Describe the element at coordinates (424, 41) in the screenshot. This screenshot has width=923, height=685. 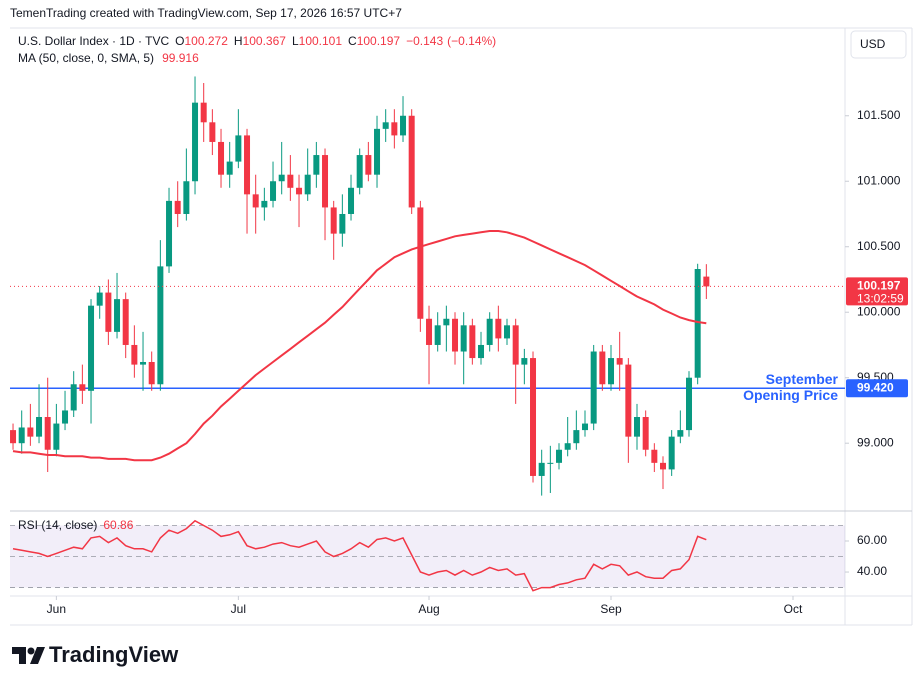
I see `change: −0.143` at that location.